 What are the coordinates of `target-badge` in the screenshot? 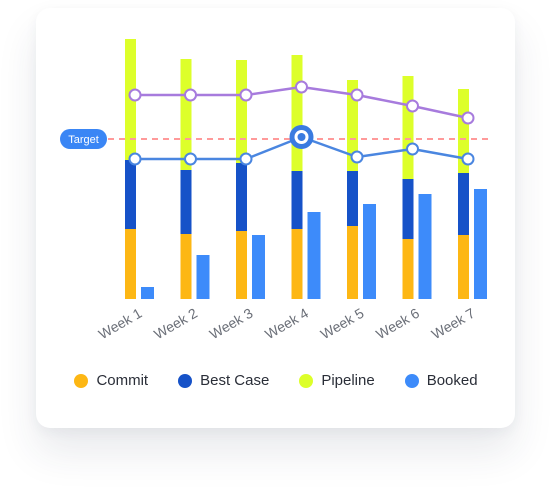 It's located at (83, 139).